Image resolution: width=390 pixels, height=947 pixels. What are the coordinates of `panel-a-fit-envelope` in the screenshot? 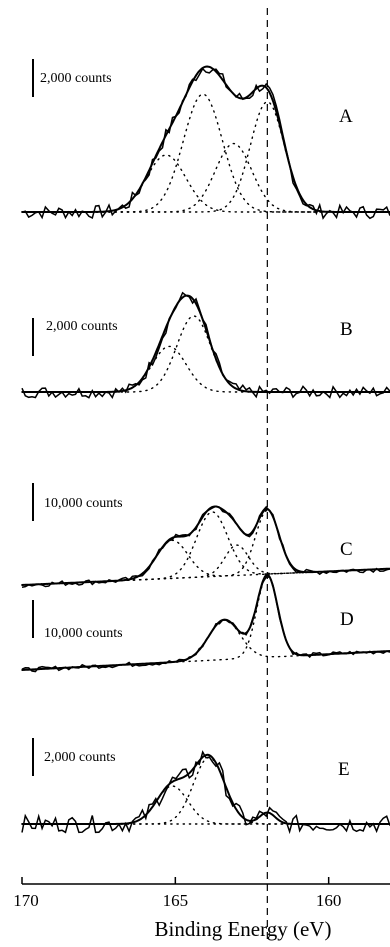 It's located at (206, 139).